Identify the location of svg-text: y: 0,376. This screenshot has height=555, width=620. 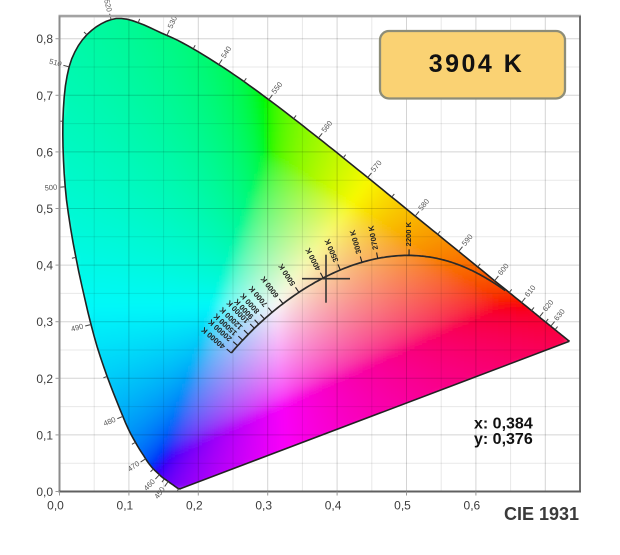
(503, 439).